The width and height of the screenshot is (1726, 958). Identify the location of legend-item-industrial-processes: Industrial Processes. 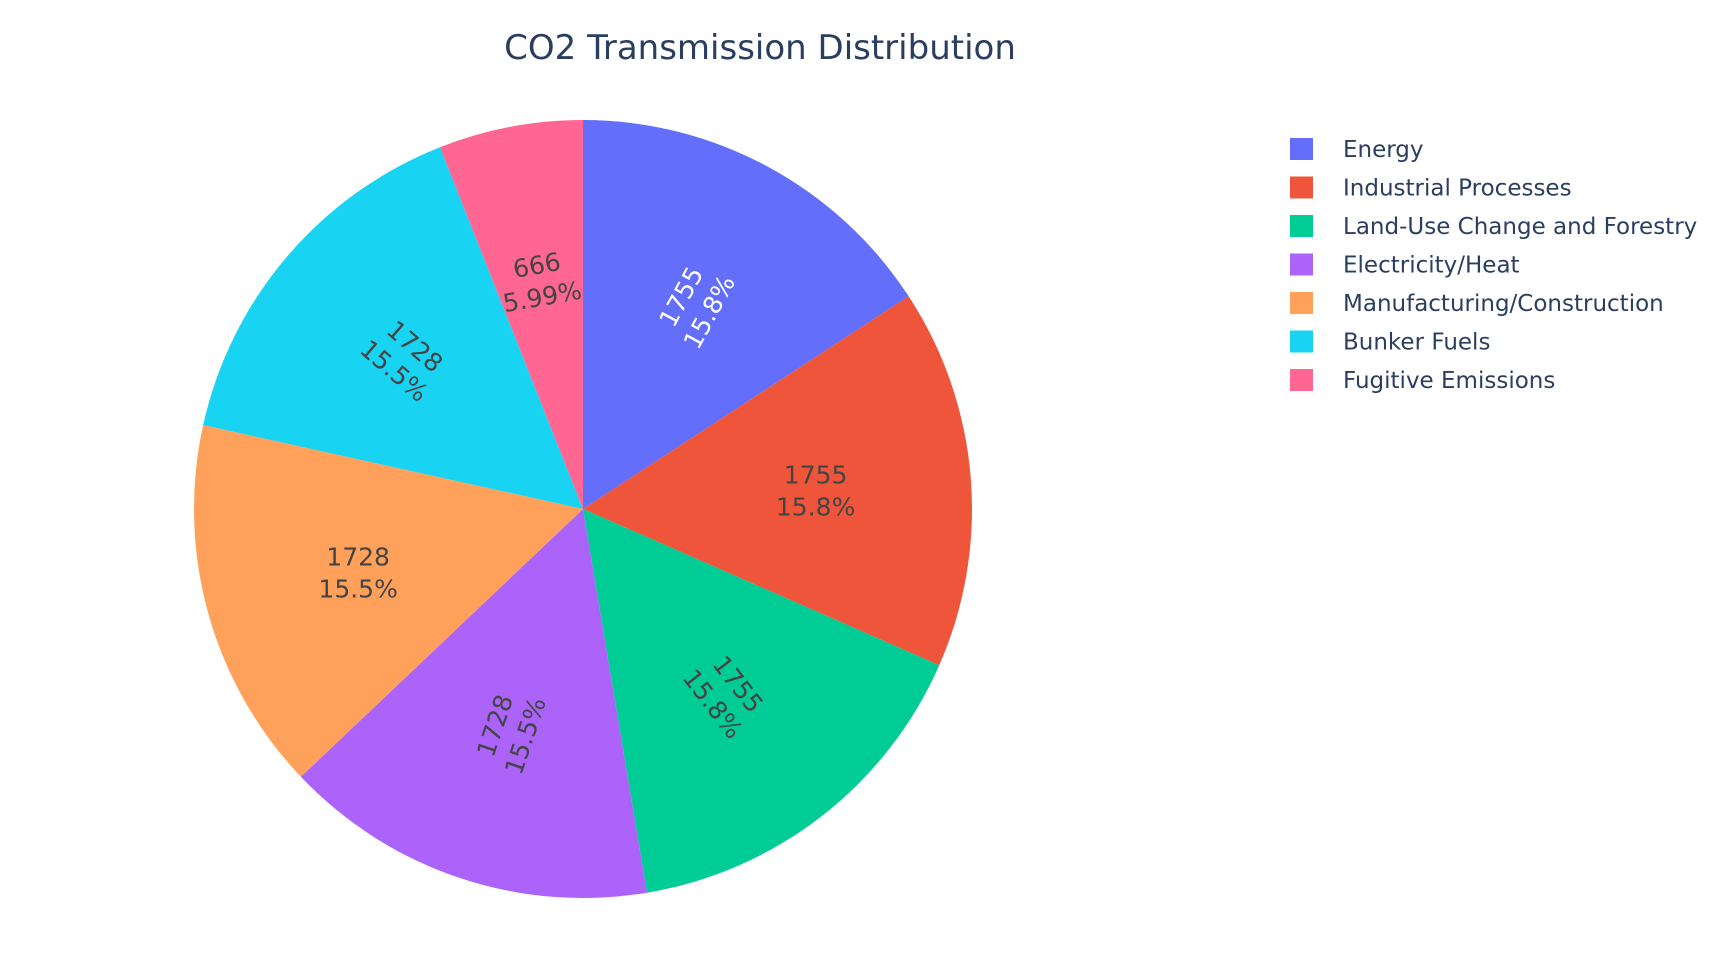
(1431, 189).